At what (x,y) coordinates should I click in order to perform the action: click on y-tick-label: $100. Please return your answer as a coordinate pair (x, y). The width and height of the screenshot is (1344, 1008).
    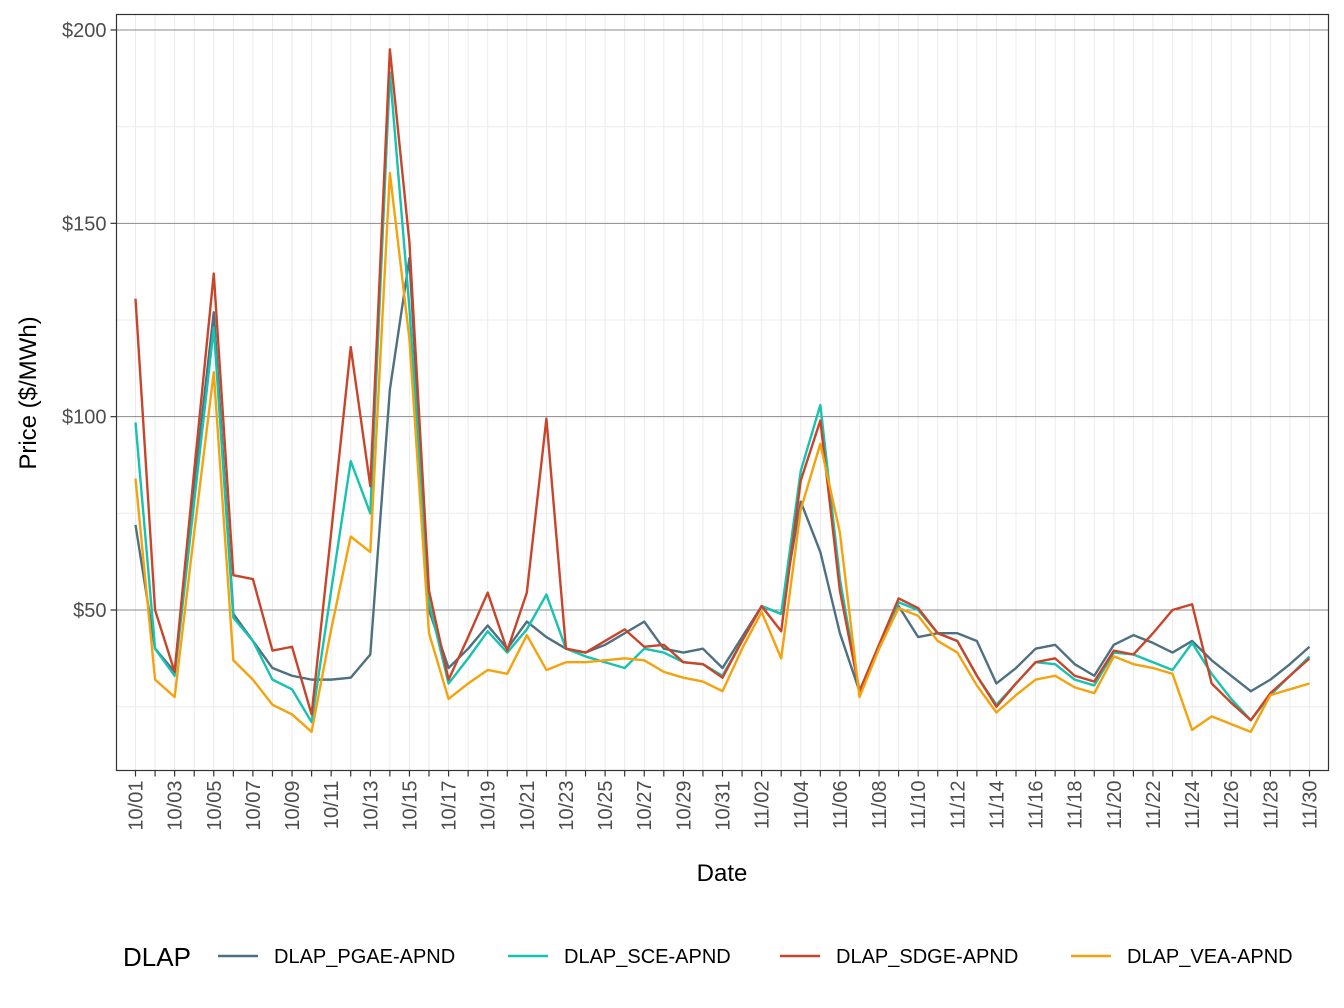
    Looking at the image, I should click on (84, 418).